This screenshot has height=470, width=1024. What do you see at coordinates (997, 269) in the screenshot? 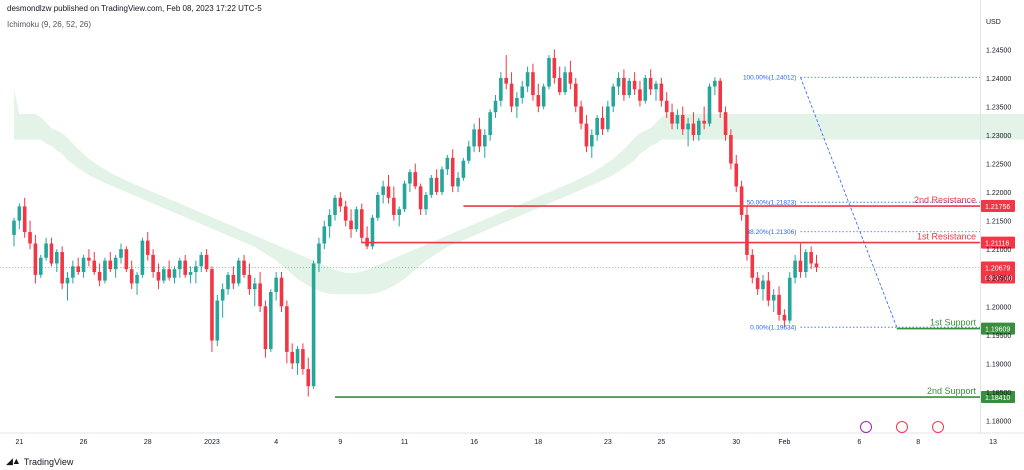
I see `current-price-label: 1.20679` at bounding box center [997, 269].